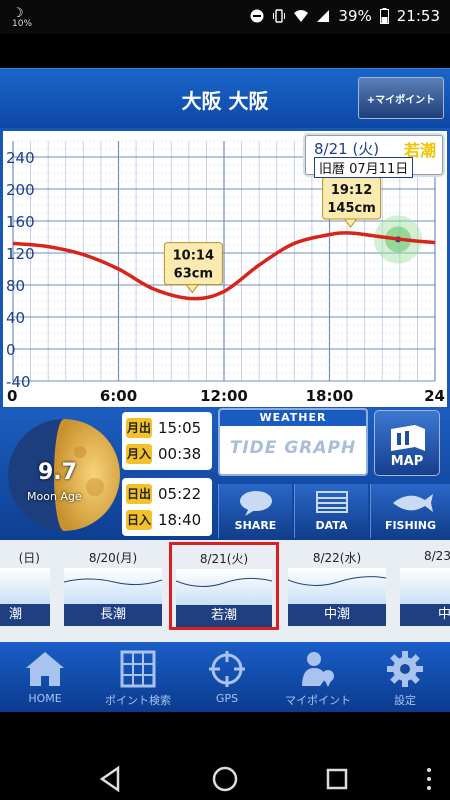  I want to click on moonset-time: 00:38, so click(180, 454).